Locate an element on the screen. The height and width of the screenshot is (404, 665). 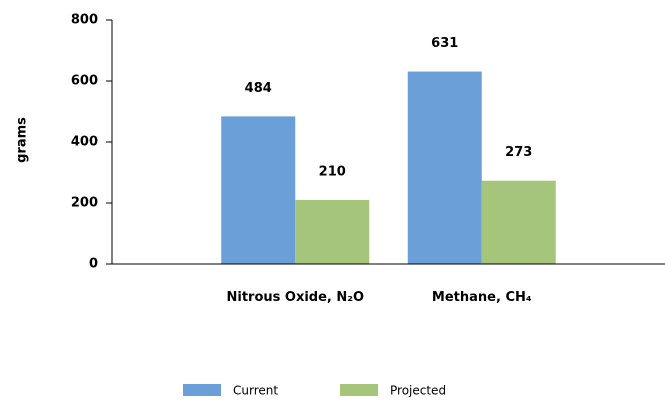
legend-label: Projected is located at coordinates (418, 391).